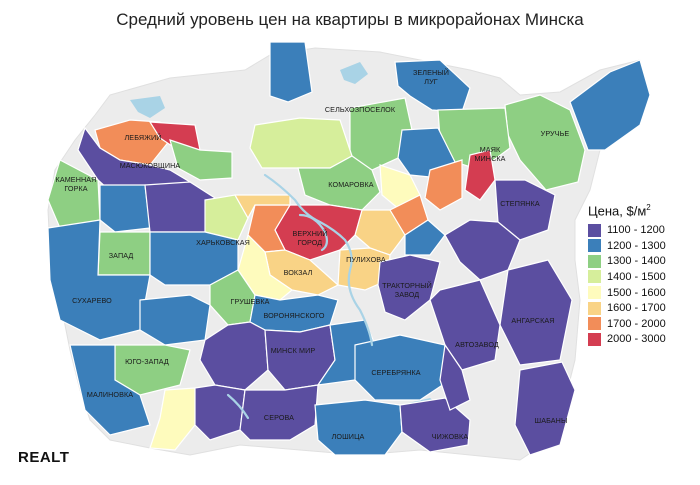  I want to click on legend-item: 1200 - 1300, so click(627, 246).